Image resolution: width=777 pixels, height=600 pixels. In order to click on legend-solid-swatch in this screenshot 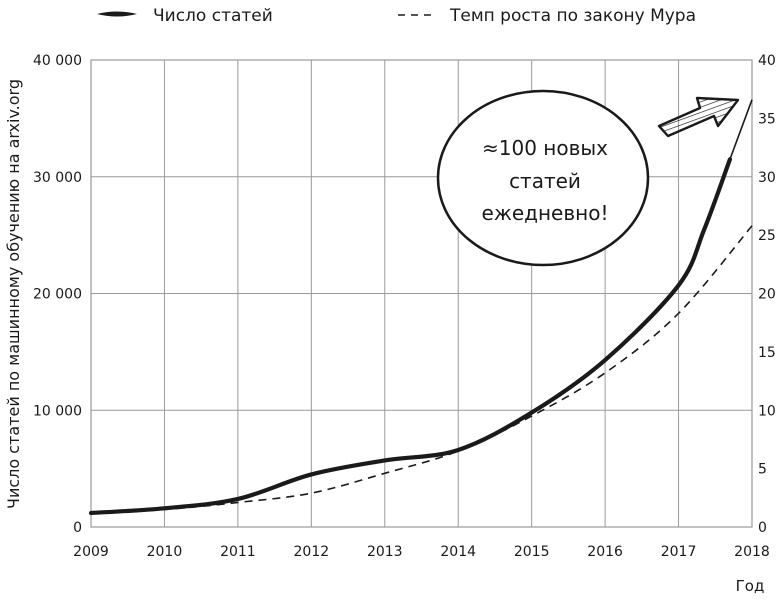, I will do `click(117, 14)`.